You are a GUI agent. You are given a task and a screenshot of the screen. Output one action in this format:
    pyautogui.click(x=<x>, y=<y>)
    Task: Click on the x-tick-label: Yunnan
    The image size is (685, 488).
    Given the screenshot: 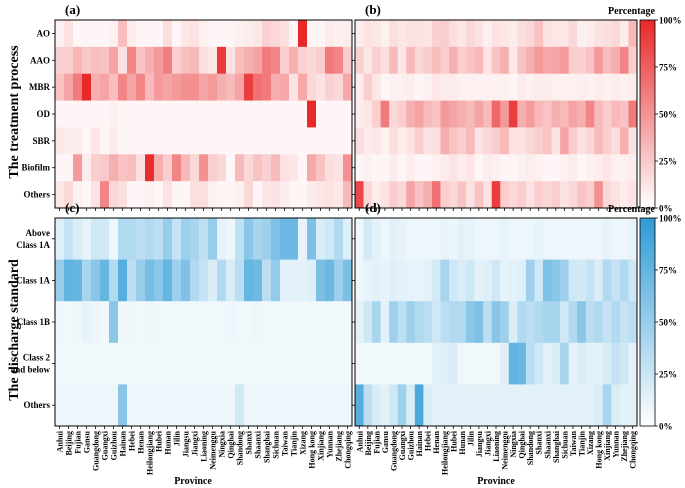 What is the action you would take?
    pyautogui.click(x=330, y=443)
    